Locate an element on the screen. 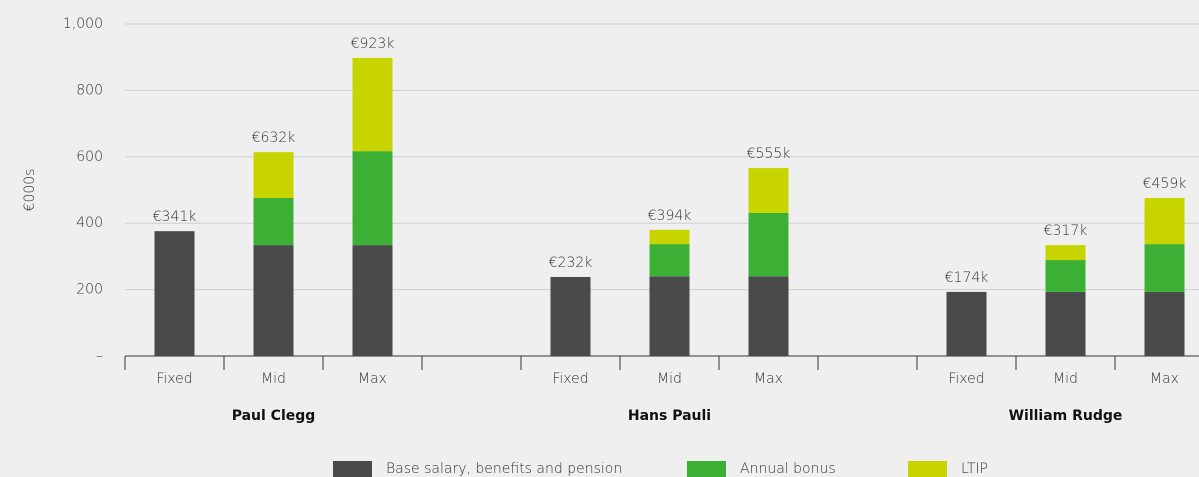  y-tick-label: 400 is located at coordinates (89, 223).